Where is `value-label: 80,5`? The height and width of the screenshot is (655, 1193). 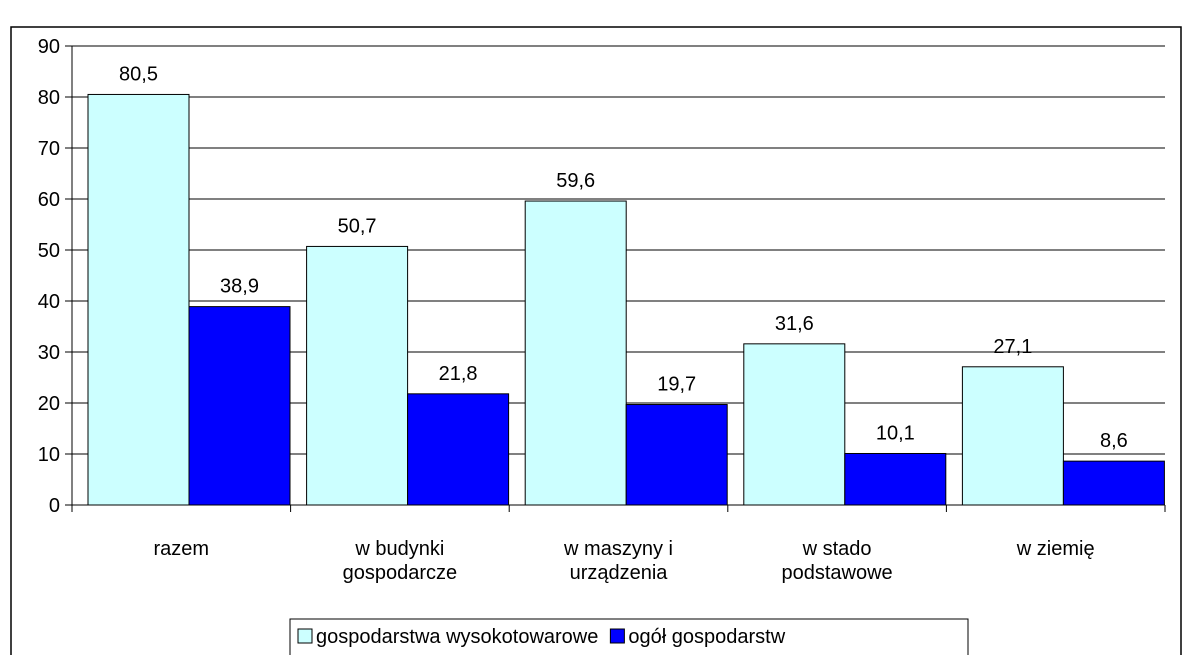 value-label: 80,5 is located at coordinates (138, 74).